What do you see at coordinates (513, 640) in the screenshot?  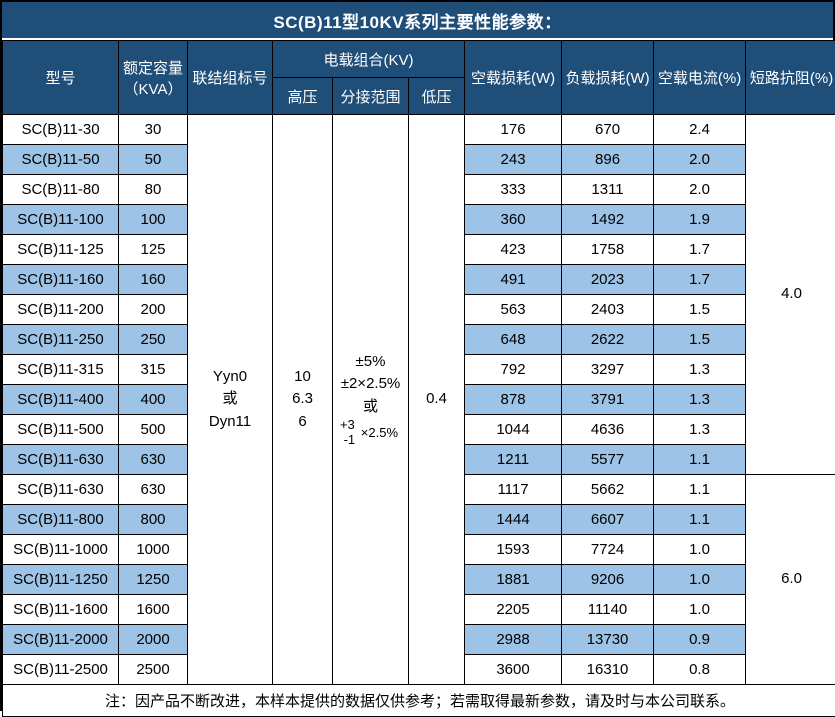 I see `no-load-loss-cell: 2988` at bounding box center [513, 640].